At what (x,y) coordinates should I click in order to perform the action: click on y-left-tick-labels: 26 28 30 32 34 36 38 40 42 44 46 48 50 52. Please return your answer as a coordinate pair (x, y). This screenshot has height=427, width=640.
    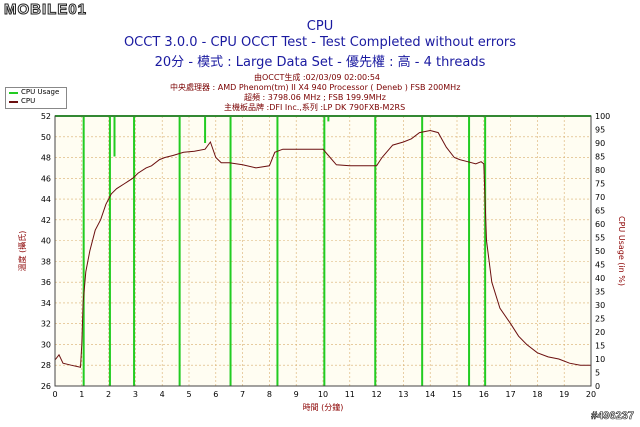
    Looking at the image, I should click on (46, 251).